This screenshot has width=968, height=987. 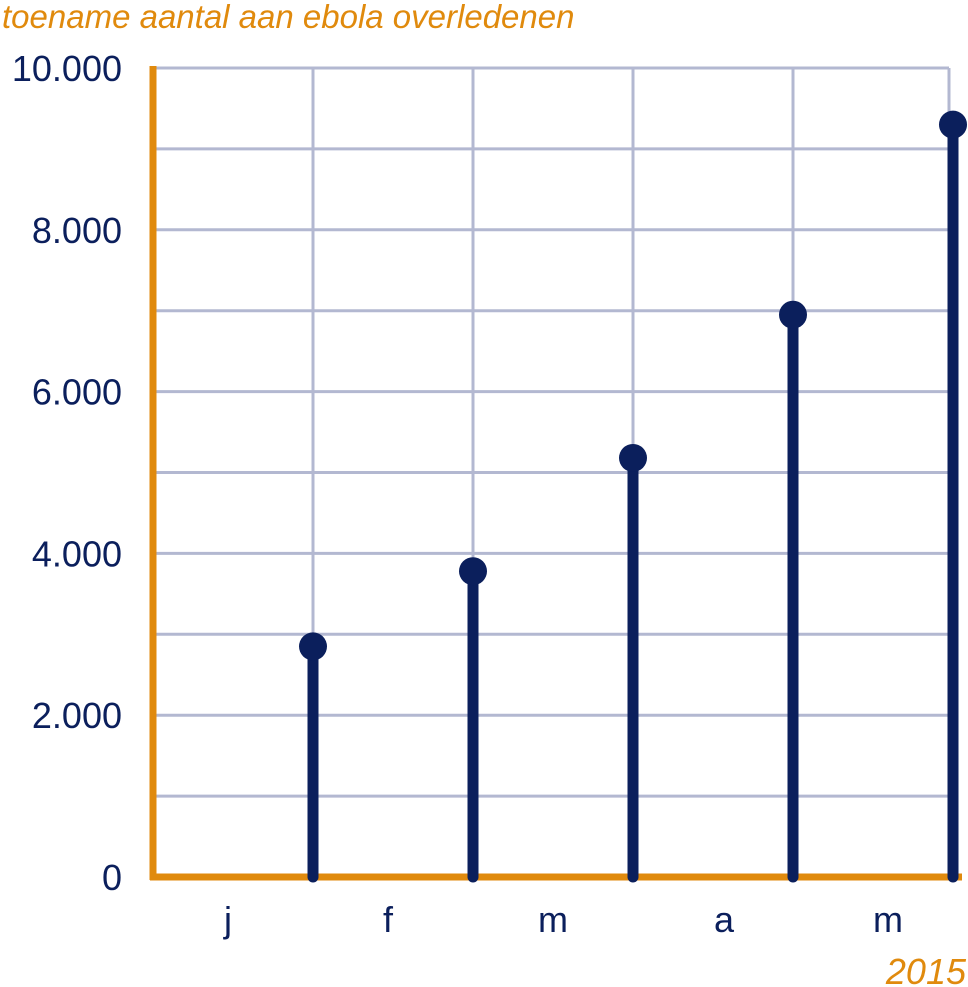 I want to click on y-tick-label: 0, so click(x=112, y=877).